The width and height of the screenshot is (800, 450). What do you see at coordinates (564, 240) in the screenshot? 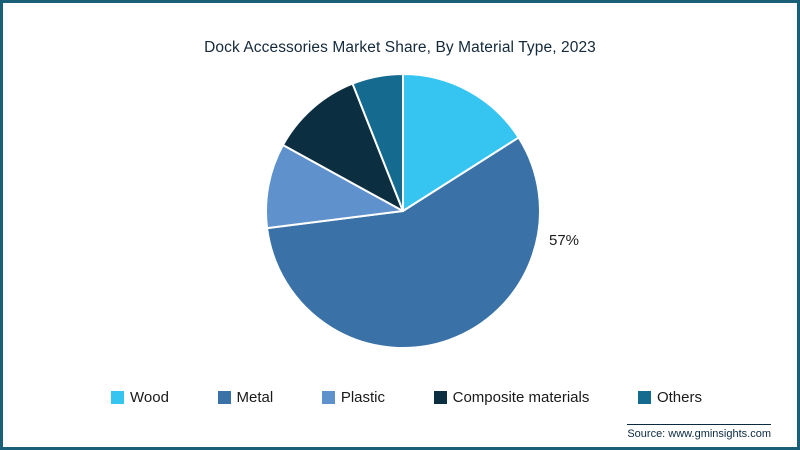
I see `metal-slice-data-label: 57%` at bounding box center [564, 240].